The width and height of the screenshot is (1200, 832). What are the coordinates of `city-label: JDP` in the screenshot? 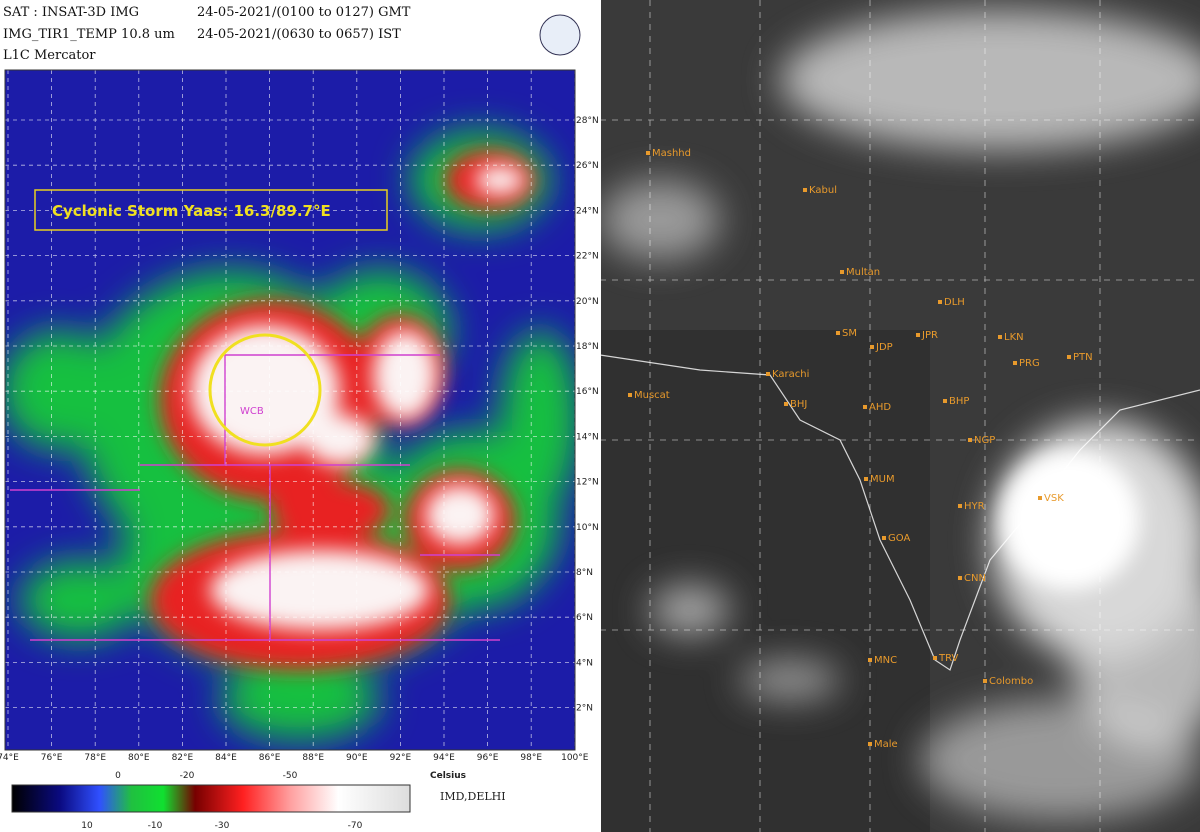 It's located at (884, 347).